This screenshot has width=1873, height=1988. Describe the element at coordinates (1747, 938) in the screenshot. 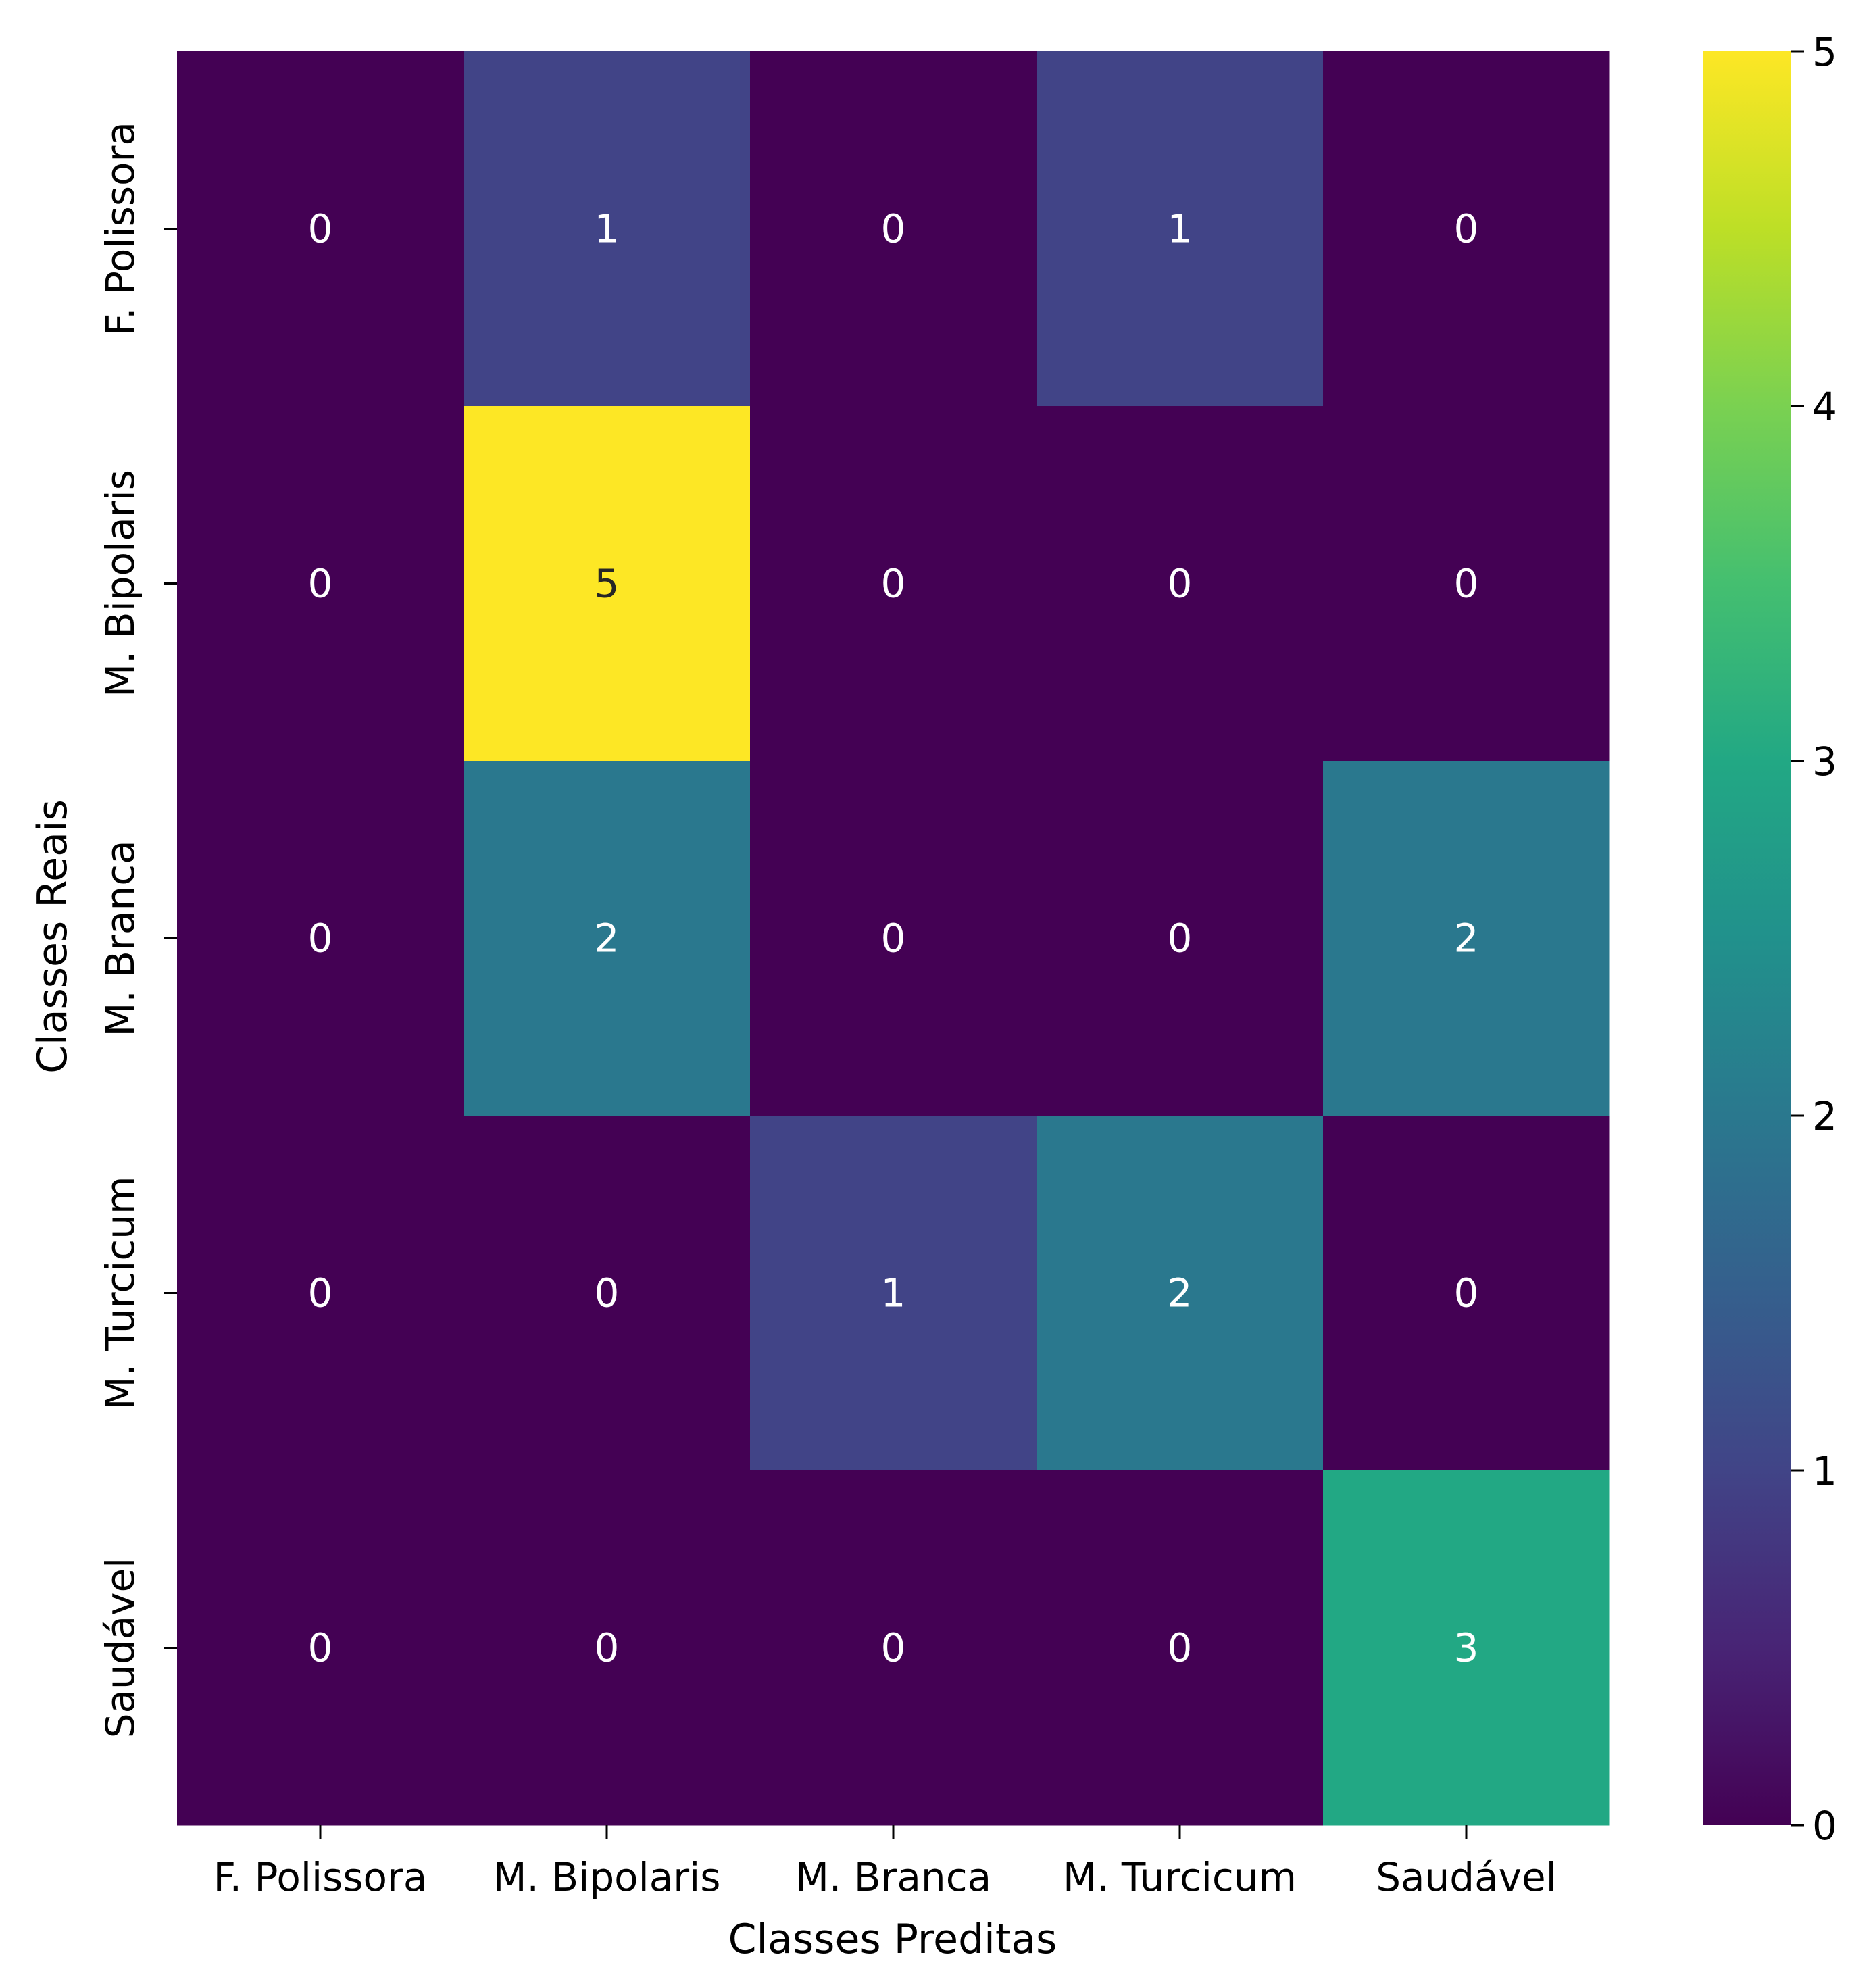

I see `colorbar-gradient` at that location.